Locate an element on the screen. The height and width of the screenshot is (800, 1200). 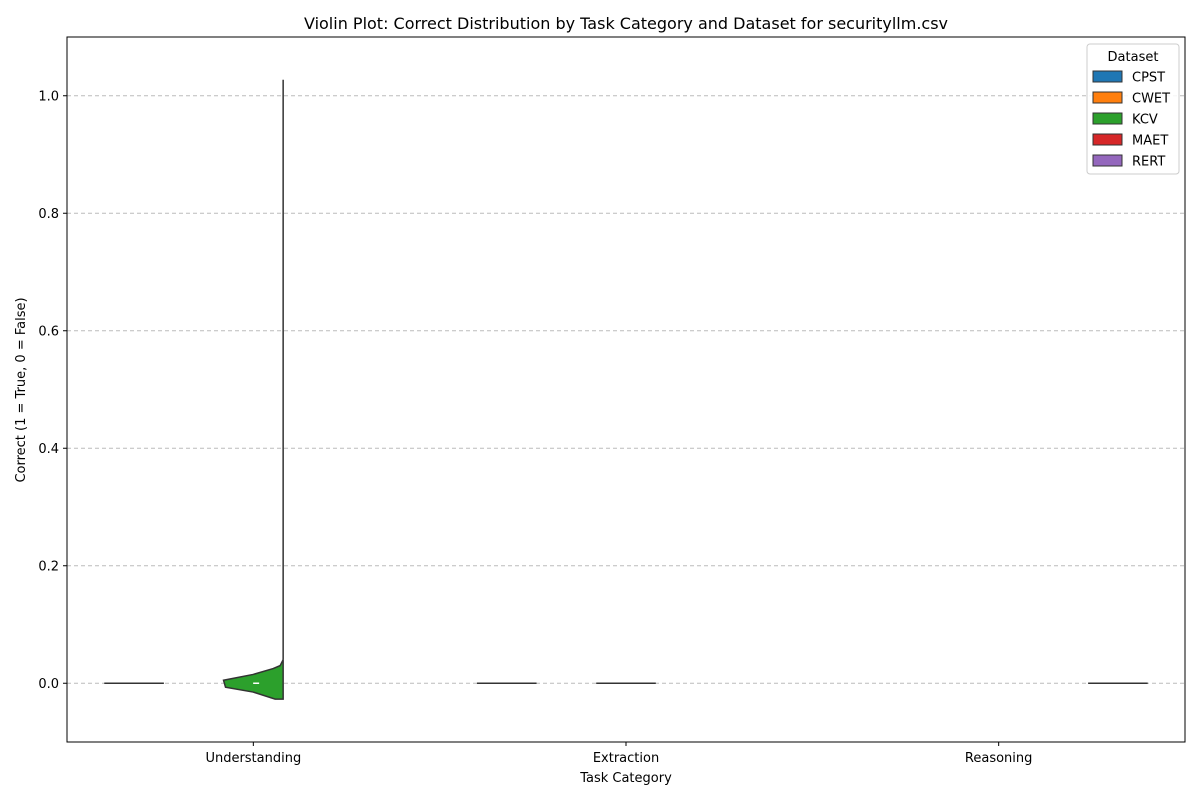
legend-label-maet: MAET is located at coordinates (1150, 141).